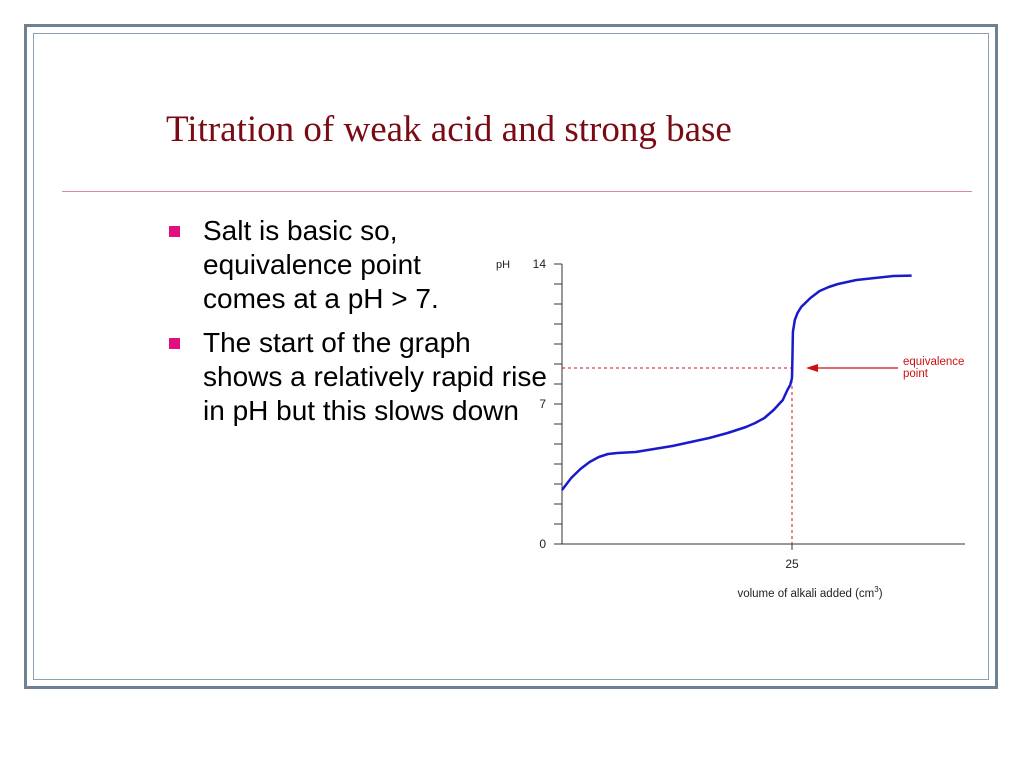 The width and height of the screenshot is (1024, 768). Describe the element at coordinates (933, 362) in the screenshot. I see `equivalence-label-line1: equivalence` at that location.